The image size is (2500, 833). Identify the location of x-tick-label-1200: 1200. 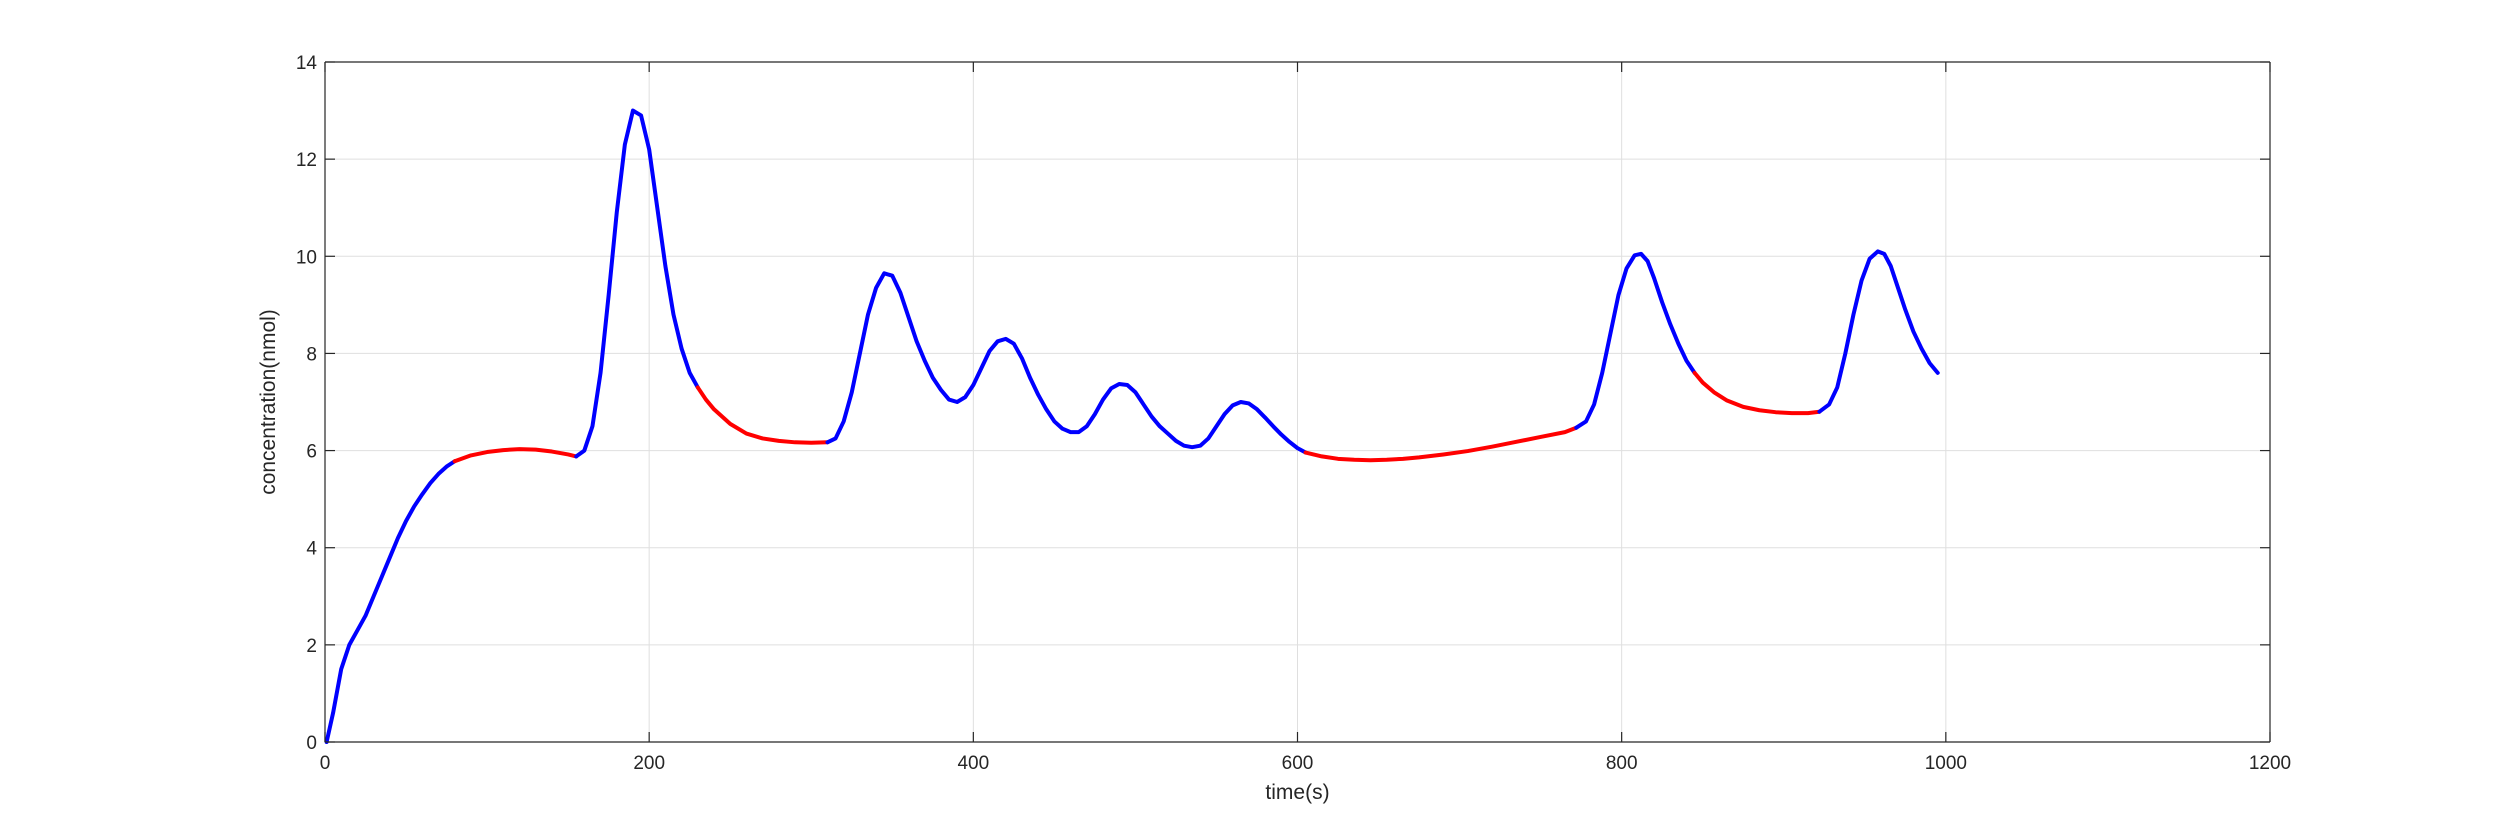
(2270, 763).